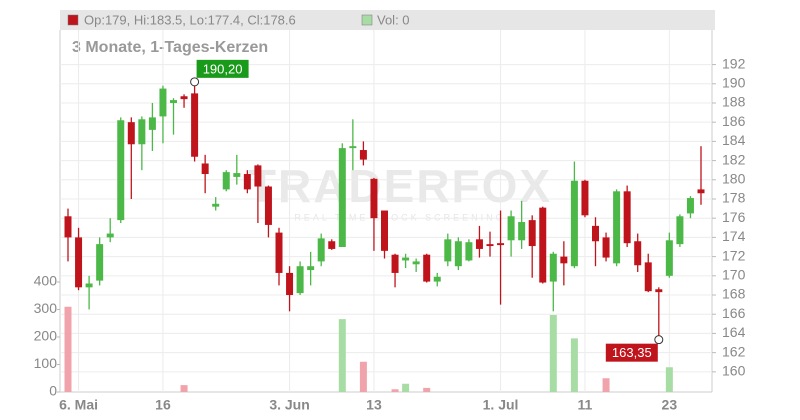 This screenshot has height=420, width=800. What do you see at coordinates (387, 20) in the screenshot?
I see `legend-band` at bounding box center [387, 20].